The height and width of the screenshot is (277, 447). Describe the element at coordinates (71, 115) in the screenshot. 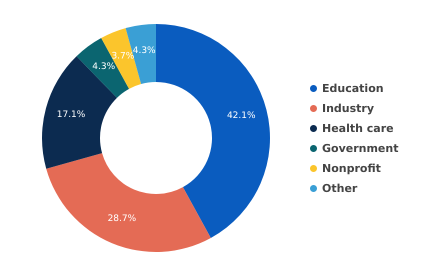

I see `data-label: 17.1%` at that location.